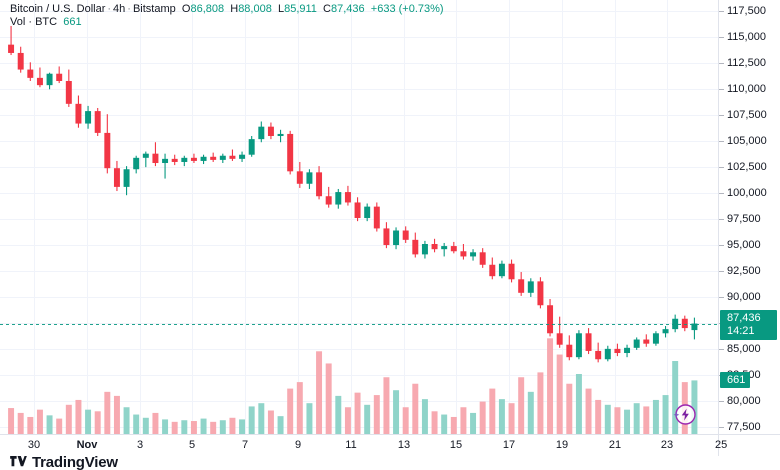  Describe the element at coordinates (747, 193) in the screenshot. I see `price-axis-tick: 100,000` at that location.